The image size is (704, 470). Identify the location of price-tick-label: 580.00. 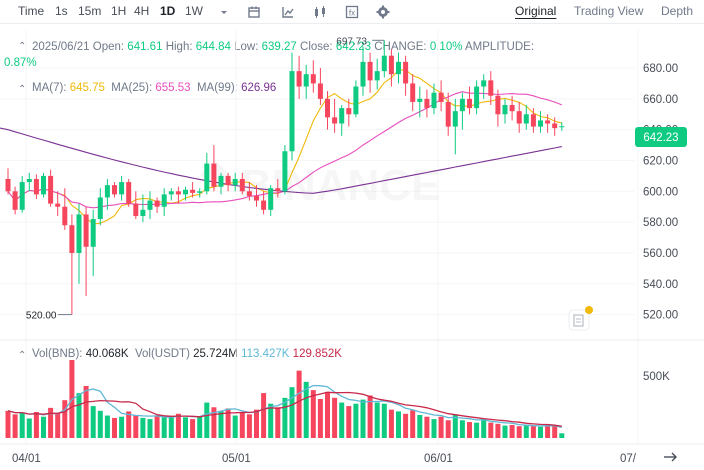
(660, 223).